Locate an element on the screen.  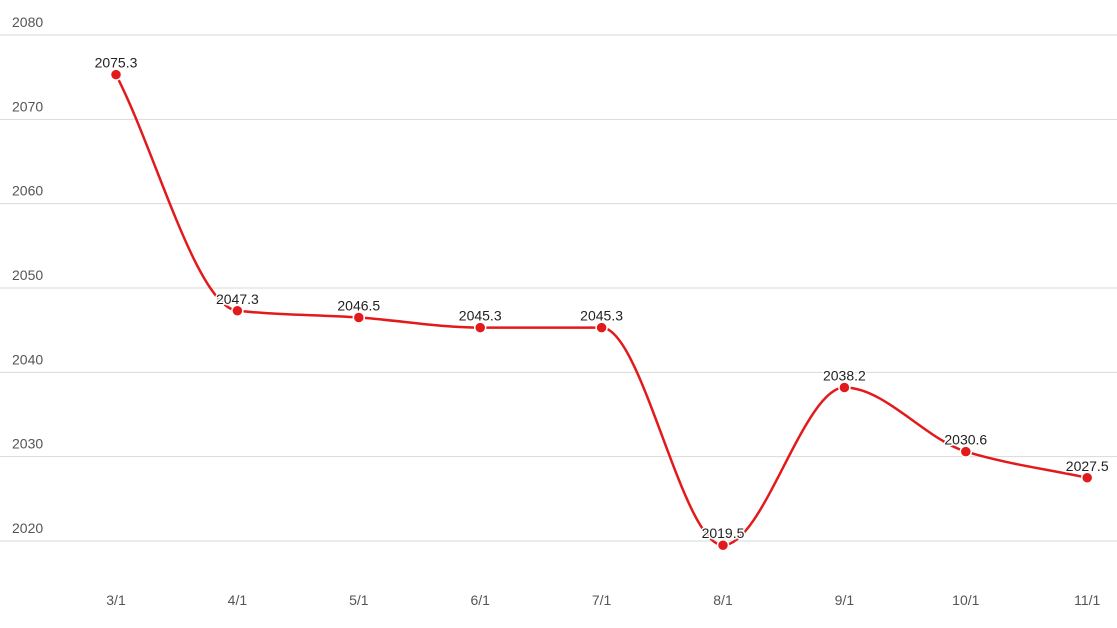
x-tick-label: 7/1 is located at coordinates (602, 600).